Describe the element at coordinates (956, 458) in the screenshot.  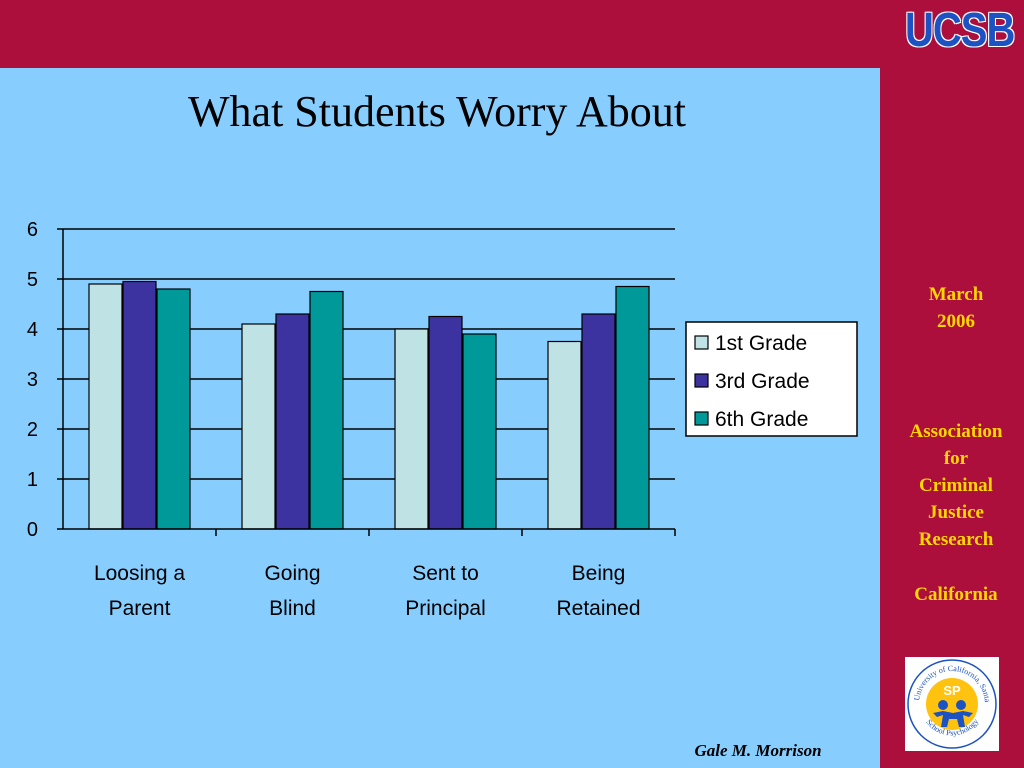
I see `org-line-2: for` at that location.